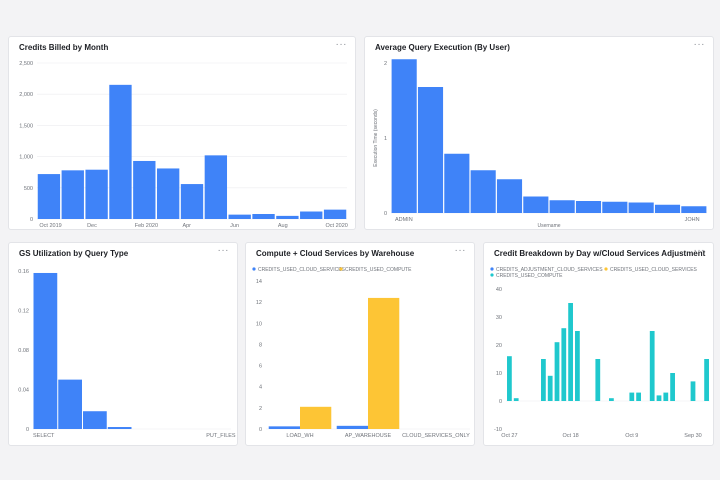  Describe the element at coordinates (26, 95) in the screenshot. I see `y-tick-label: 2,000` at that location.